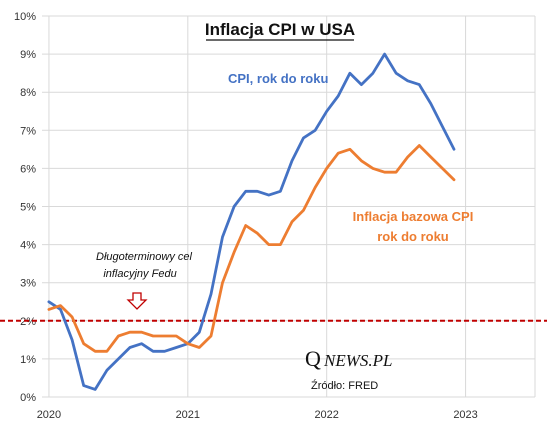  Describe the element at coordinates (28, 55) in the screenshot. I see `y-tick-label: 9%` at that location.